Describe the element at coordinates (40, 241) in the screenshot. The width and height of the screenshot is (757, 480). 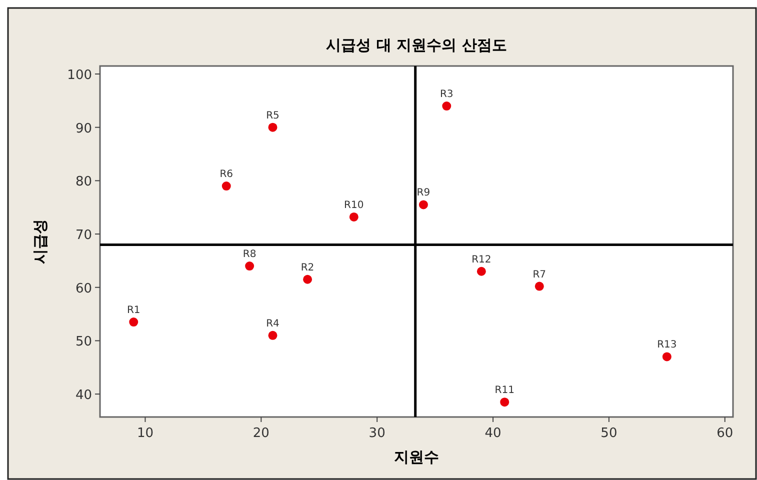
I see `y-axis-title: 시급성` at that location.